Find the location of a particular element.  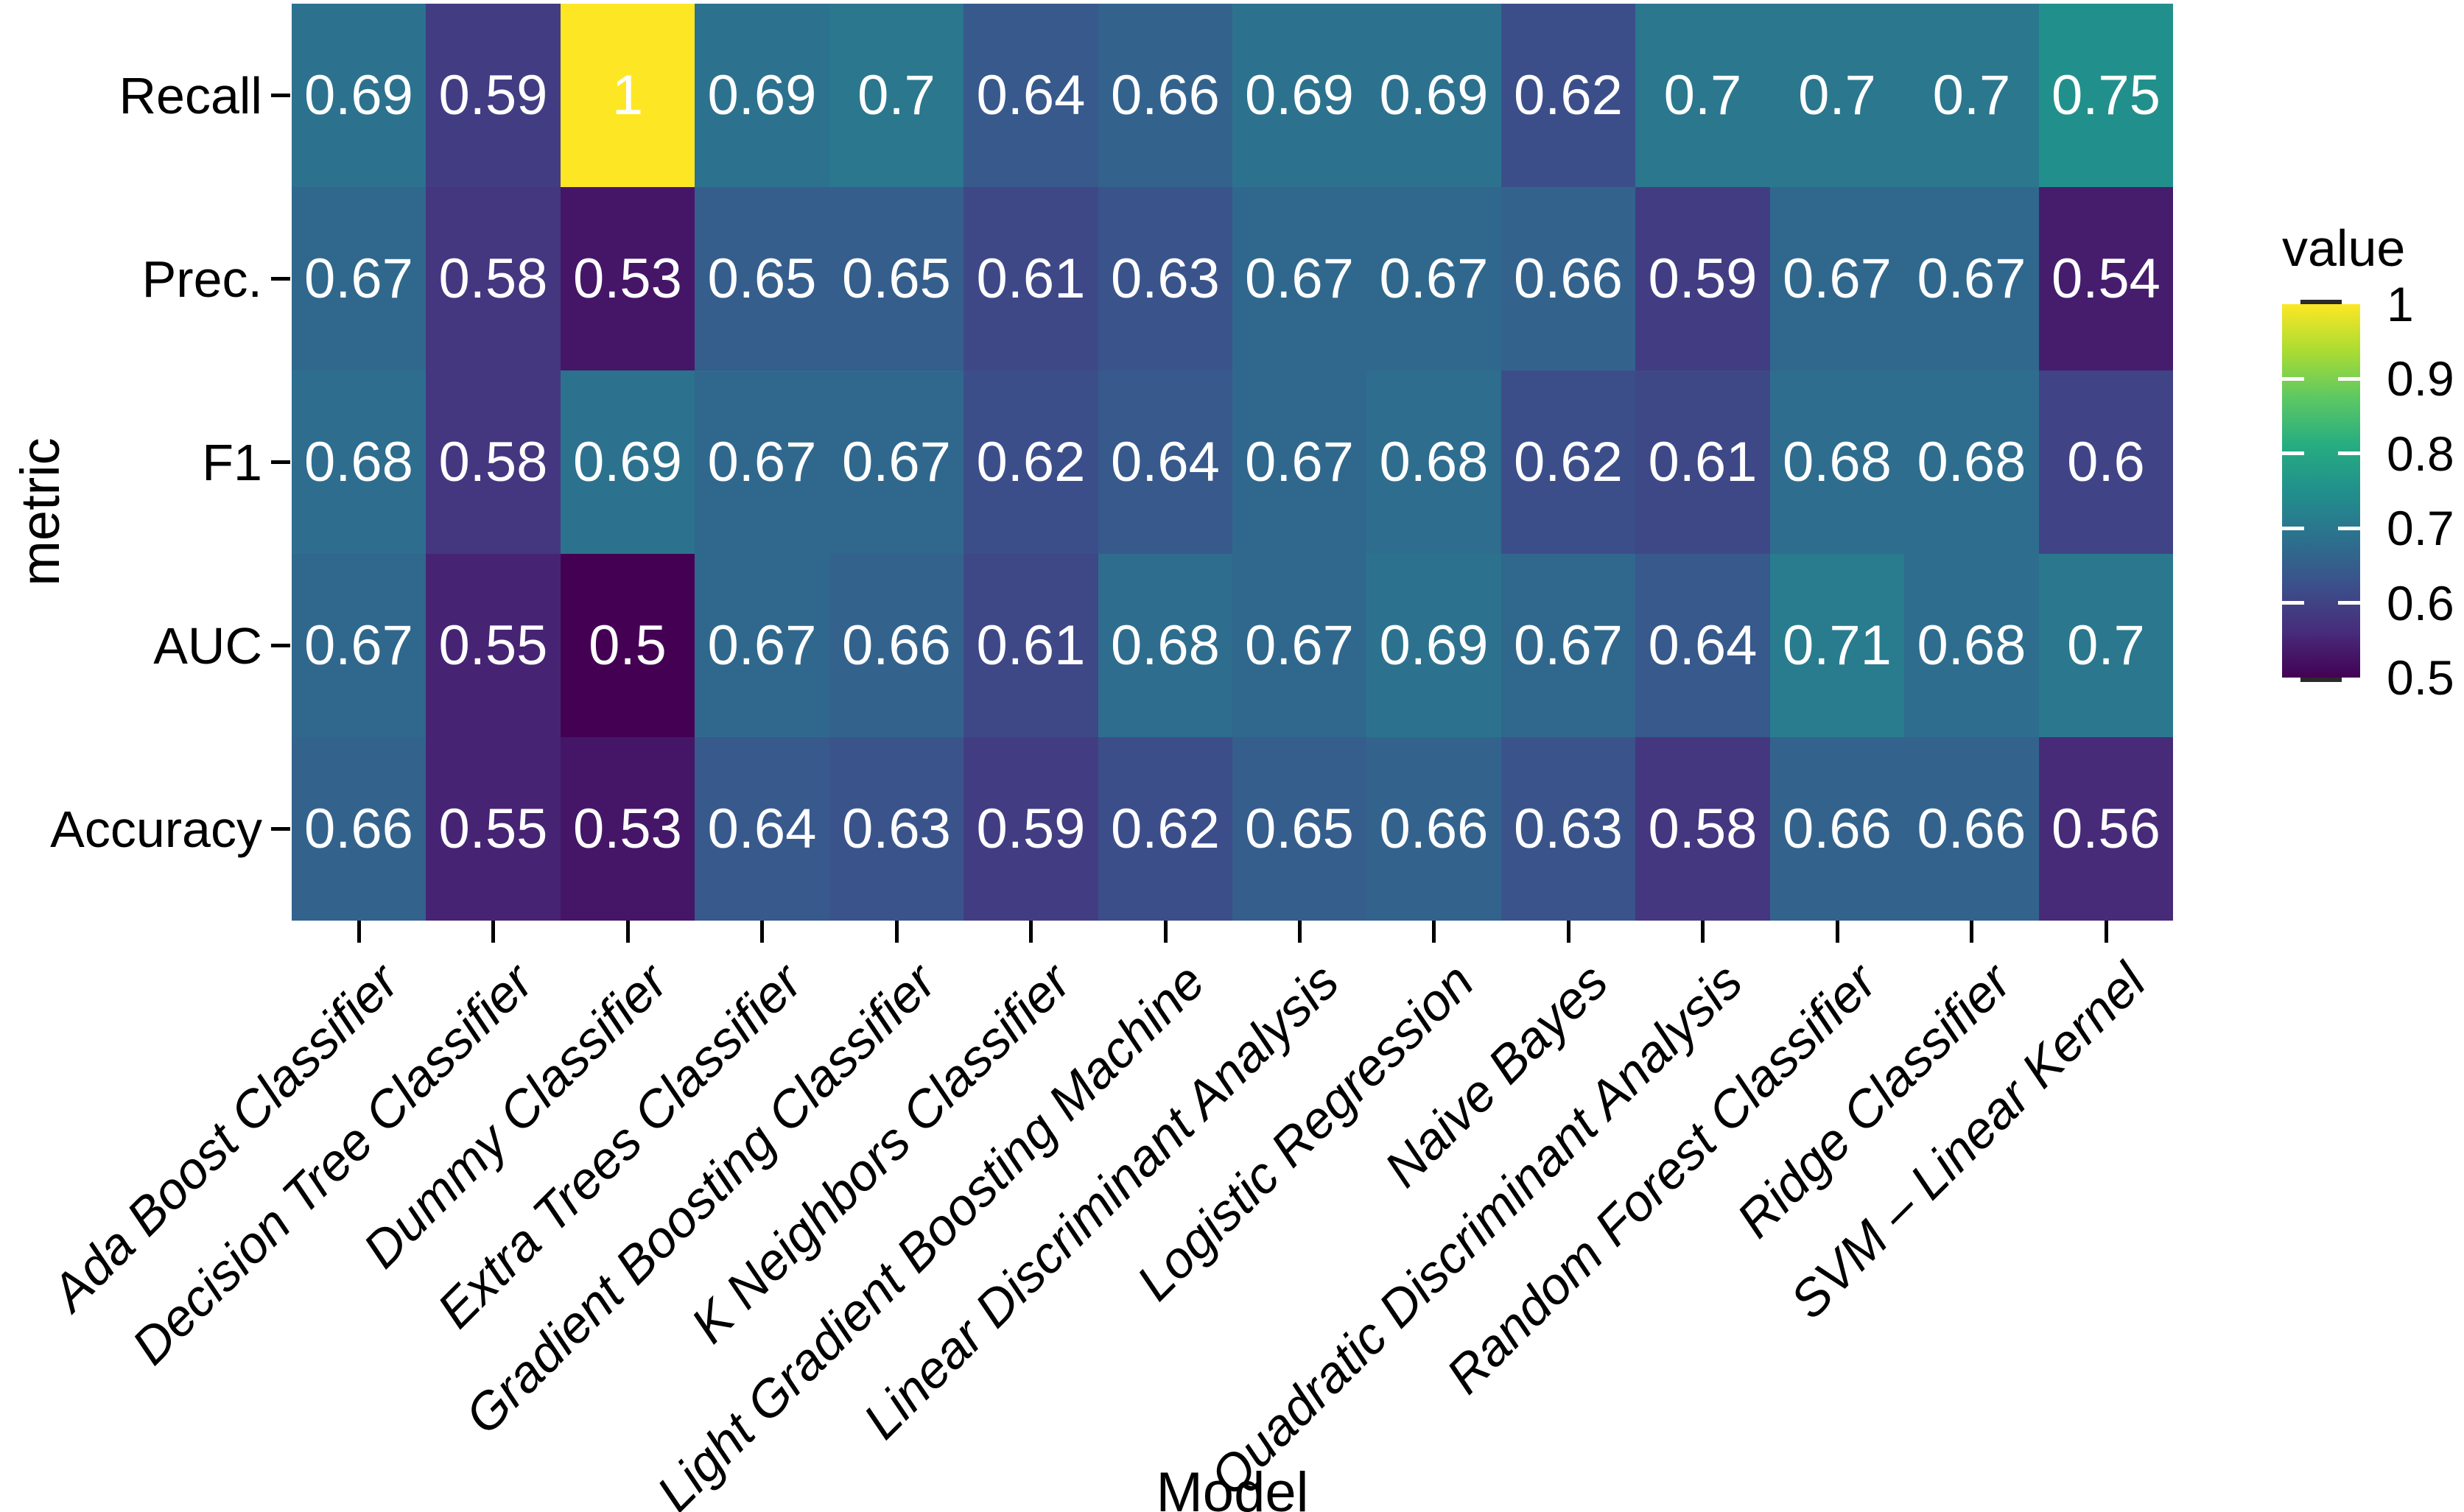

legend-tick-label: 0.8 is located at coordinates (2420, 454).